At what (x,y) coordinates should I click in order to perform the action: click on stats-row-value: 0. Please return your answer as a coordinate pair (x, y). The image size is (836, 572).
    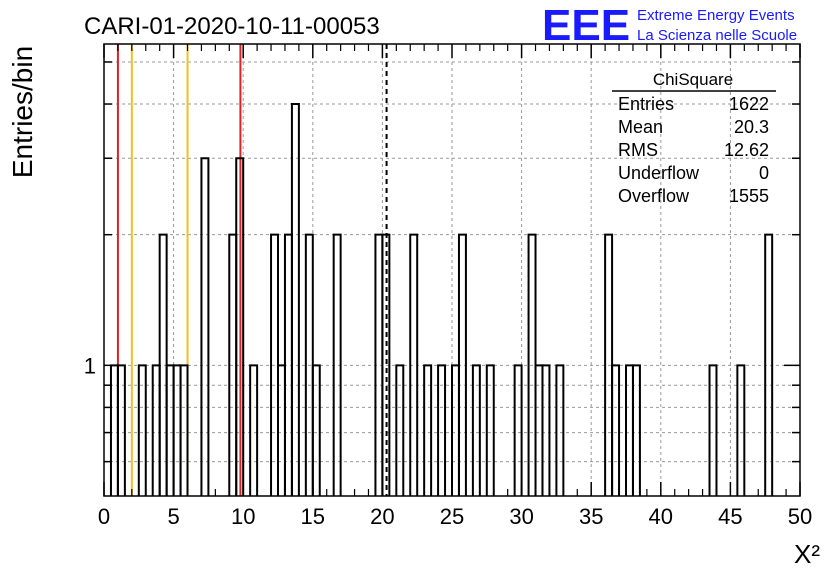
    Looking at the image, I should click on (764, 173).